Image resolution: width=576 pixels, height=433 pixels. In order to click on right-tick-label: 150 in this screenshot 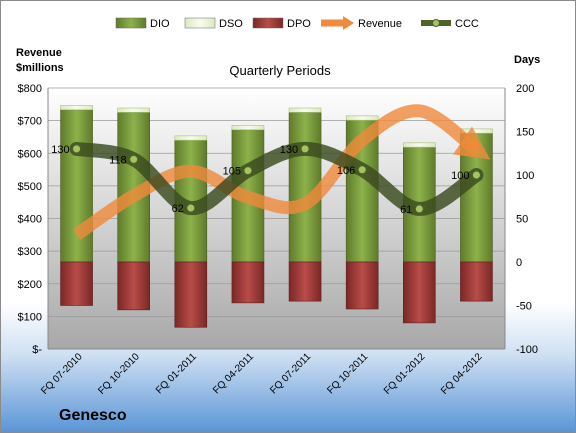, I will do `click(525, 133)`.